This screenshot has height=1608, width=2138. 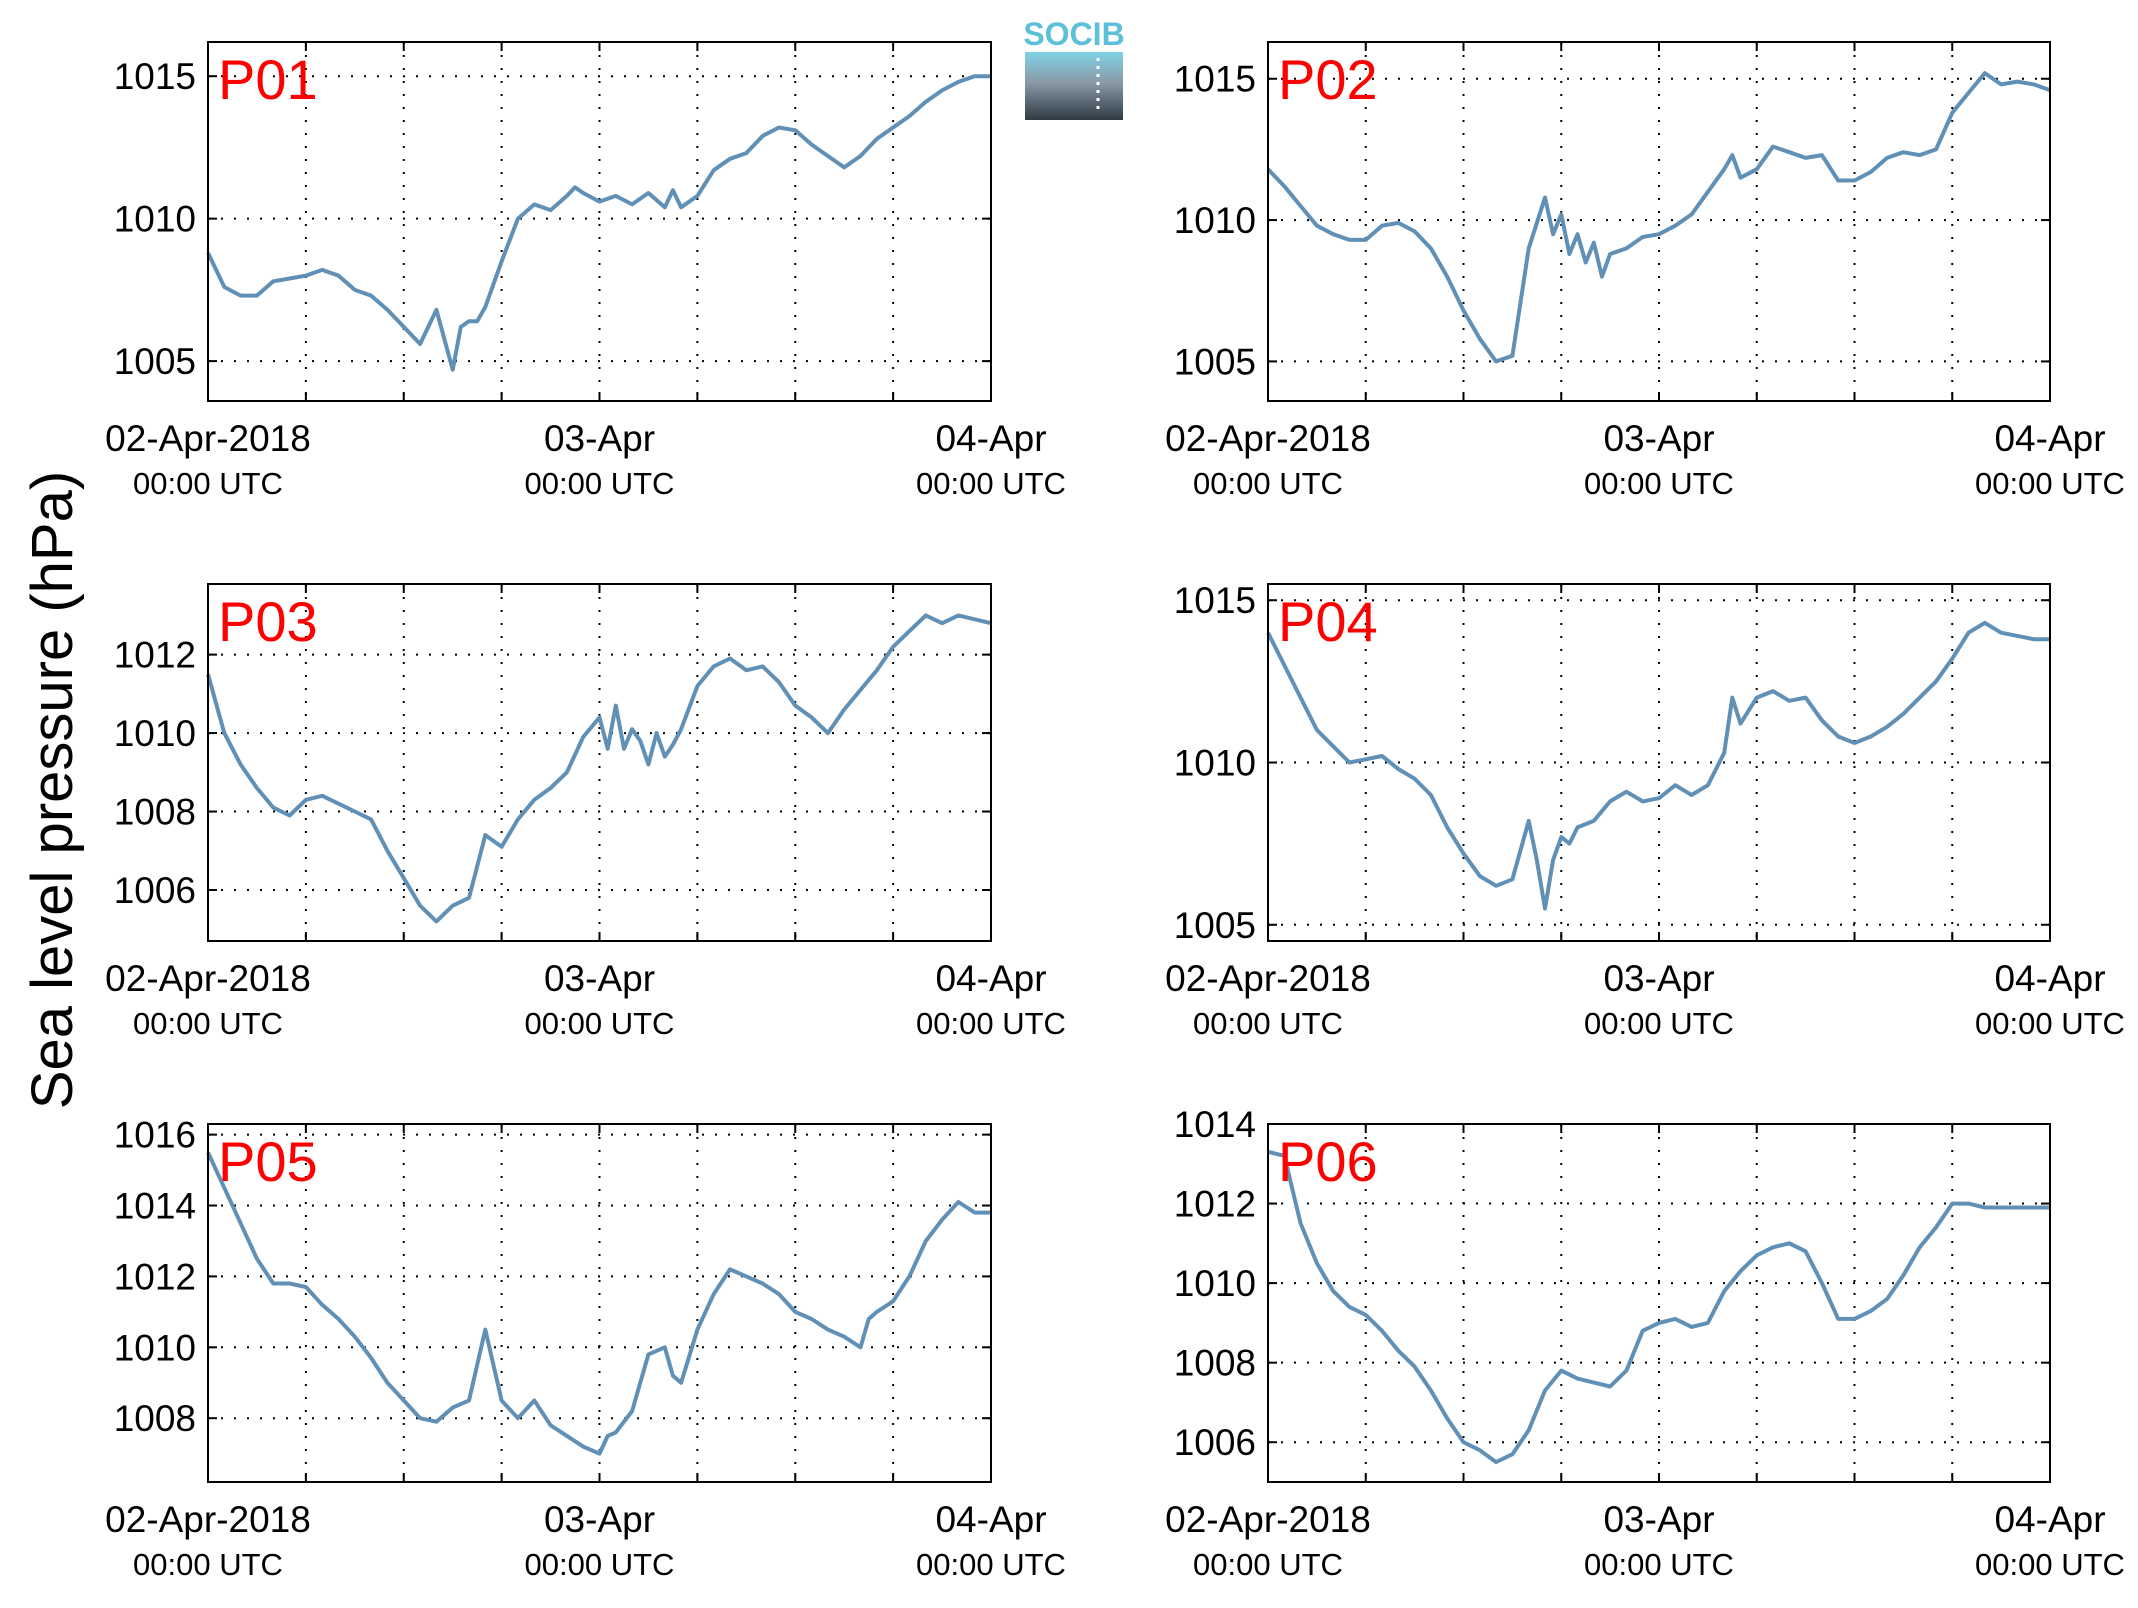 I want to click on series-line-p01, so click(x=598, y=223).